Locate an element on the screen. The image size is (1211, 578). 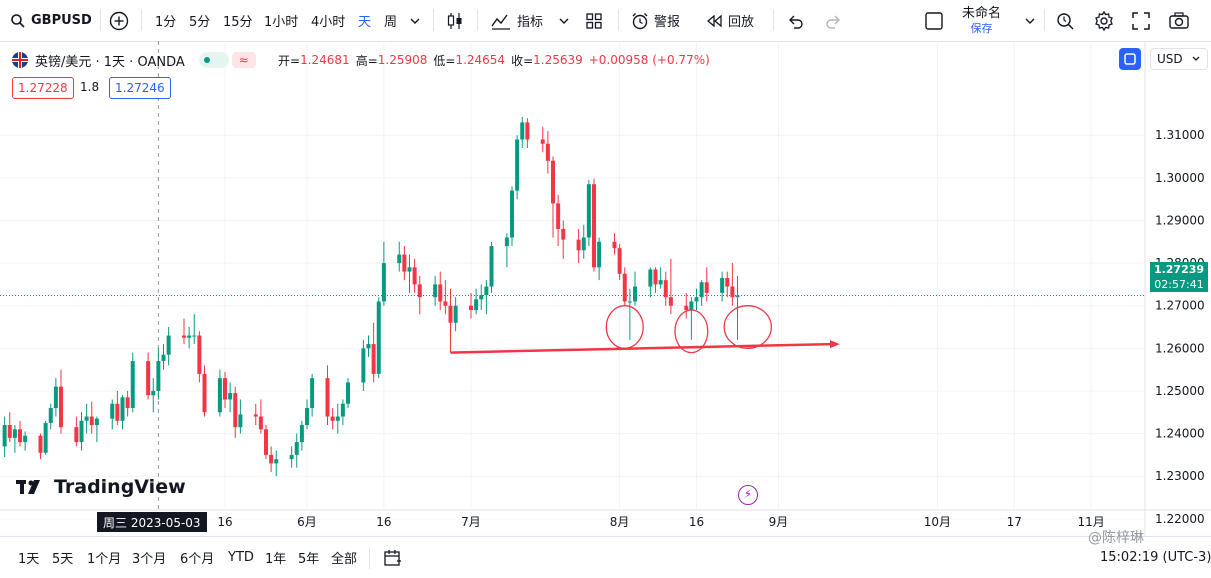
range-1m: 1个月 is located at coordinates (104, 559).